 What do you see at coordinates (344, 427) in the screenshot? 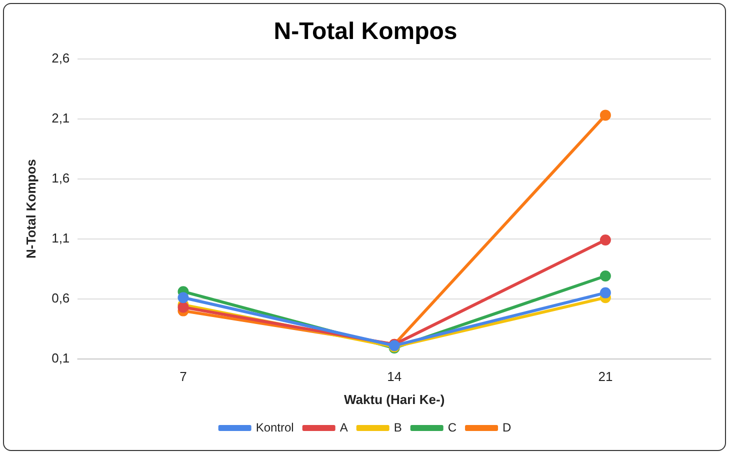
I see `legend-label: A` at bounding box center [344, 427].